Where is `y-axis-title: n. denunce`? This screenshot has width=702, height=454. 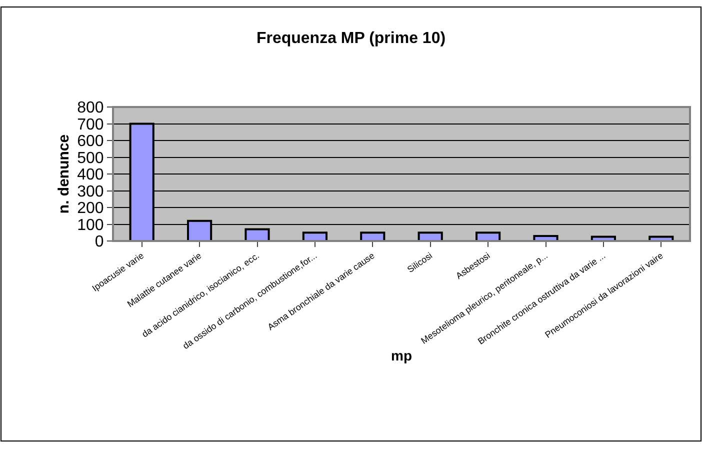
y-axis-title: n. denunce is located at coordinates (63, 174).